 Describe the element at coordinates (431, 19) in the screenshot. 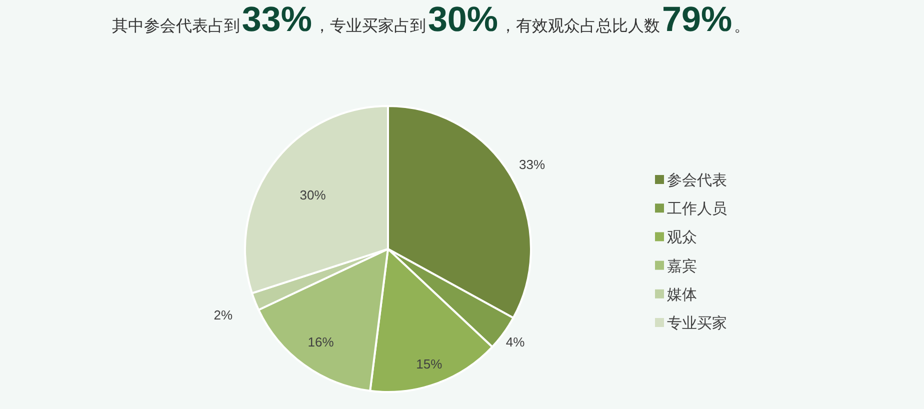

I see `title: 其中参会代表占到33%，专业买家占到30%，有效观众占总比人数79%。` at that location.